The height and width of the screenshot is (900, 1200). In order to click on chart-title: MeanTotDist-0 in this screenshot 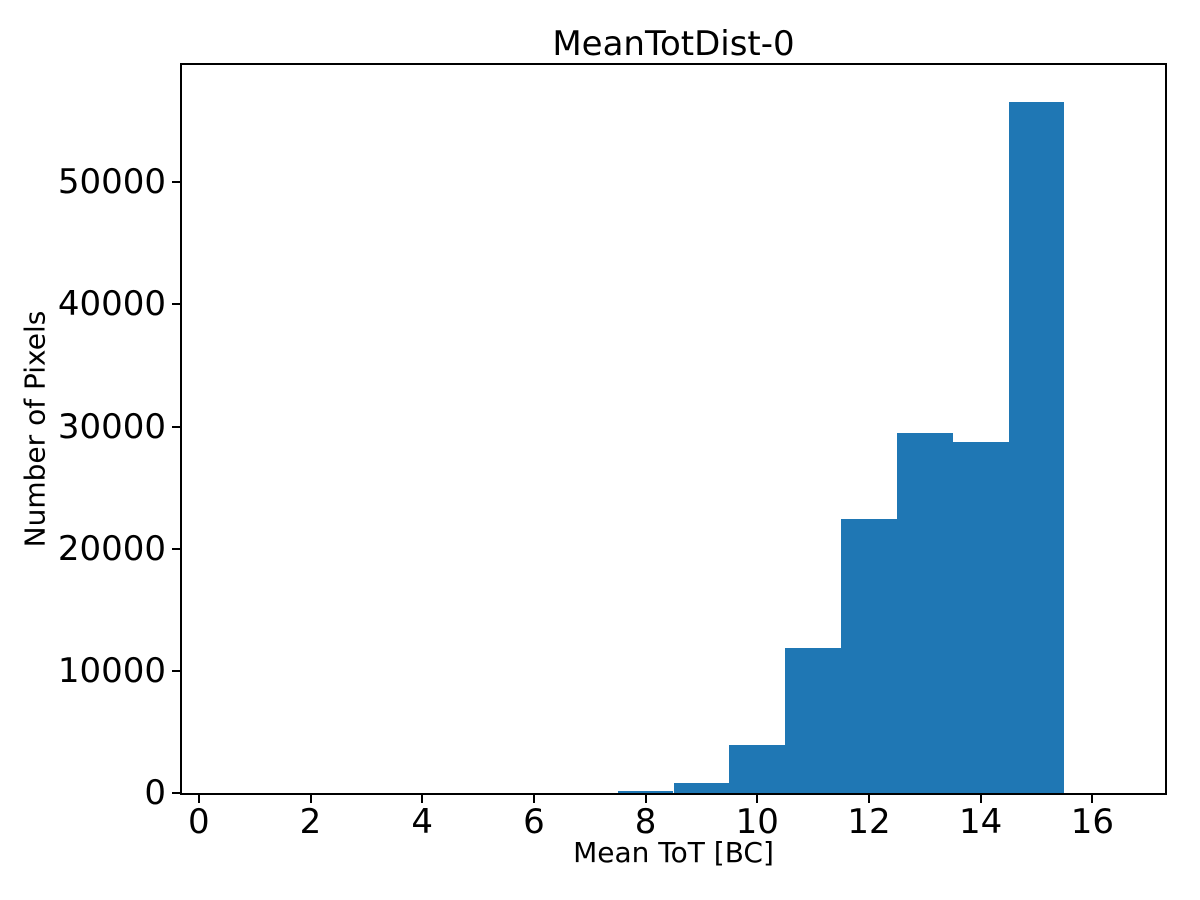, I will do `click(673, 44)`.